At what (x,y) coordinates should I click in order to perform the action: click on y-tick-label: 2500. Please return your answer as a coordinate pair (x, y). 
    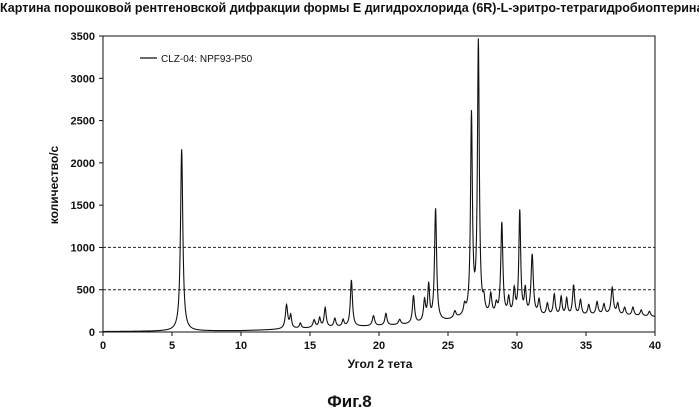
    Looking at the image, I should click on (83, 122).